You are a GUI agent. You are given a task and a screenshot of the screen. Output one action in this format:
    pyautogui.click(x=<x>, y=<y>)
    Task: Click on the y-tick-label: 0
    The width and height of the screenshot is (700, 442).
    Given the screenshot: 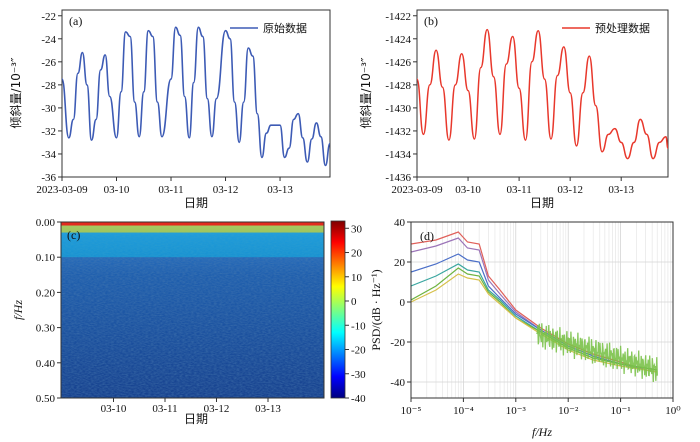 What is the action you would take?
    pyautogui.click(x=403, y=303)
    